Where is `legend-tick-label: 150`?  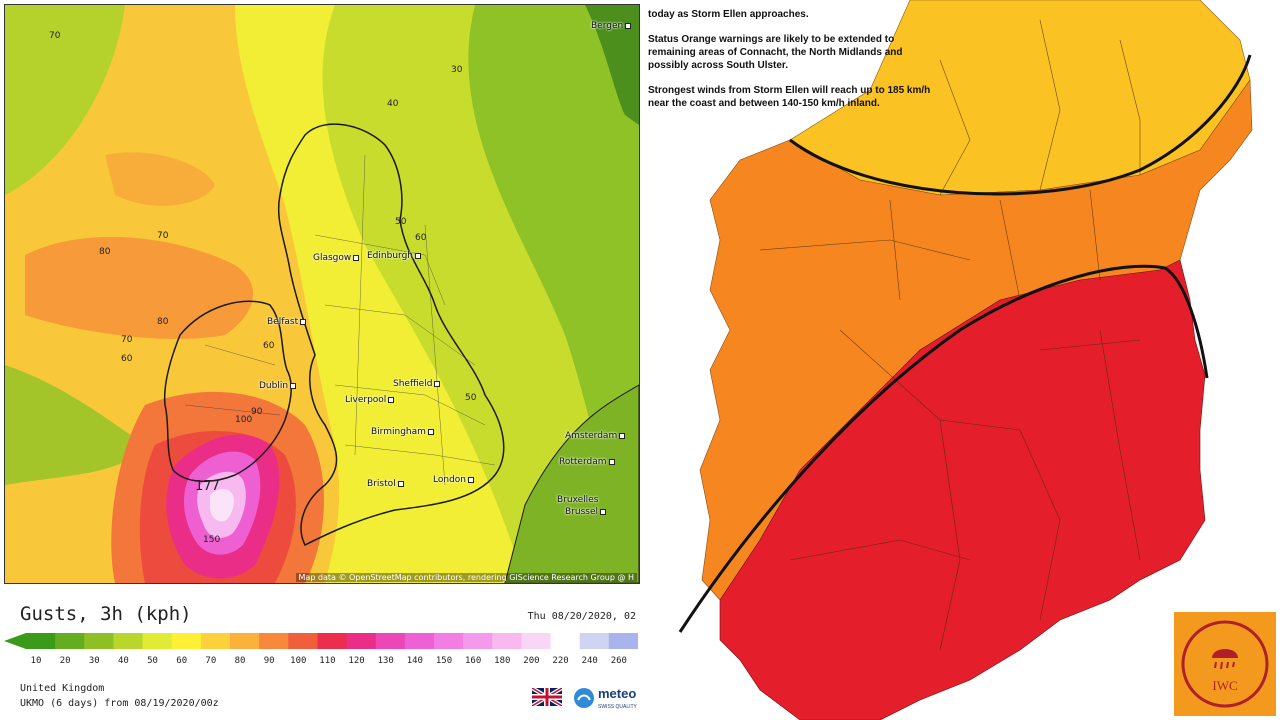
legend-tick-label: 150 is located at coordinates (444, 661).